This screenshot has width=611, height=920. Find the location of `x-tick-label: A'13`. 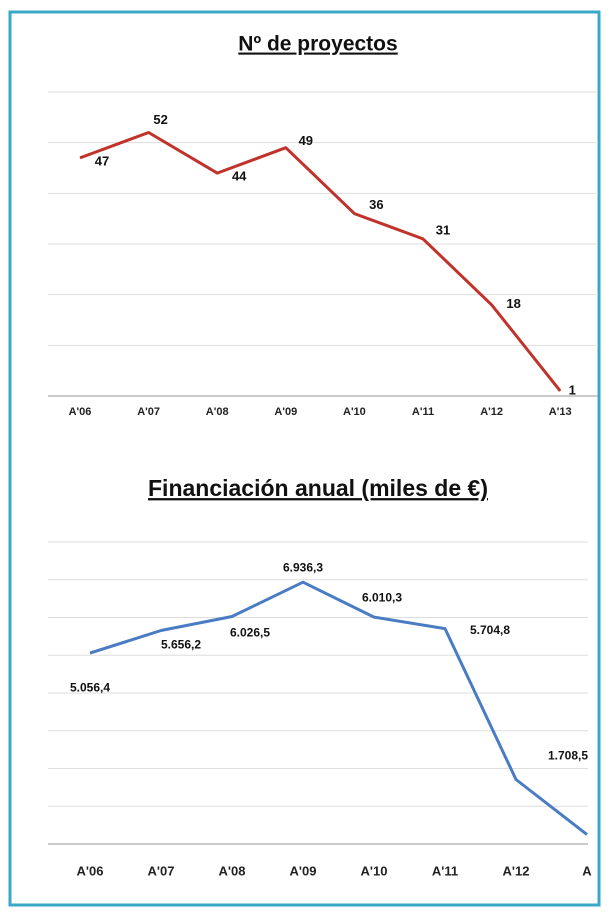

x-tick-label: A'13 is located at coordinates (560, 412).